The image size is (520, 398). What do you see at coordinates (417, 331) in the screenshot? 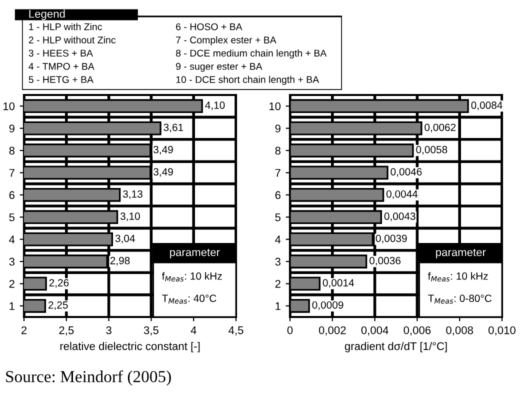
I see `x-tick-label: 0,006` at bounding box center [417, 331].